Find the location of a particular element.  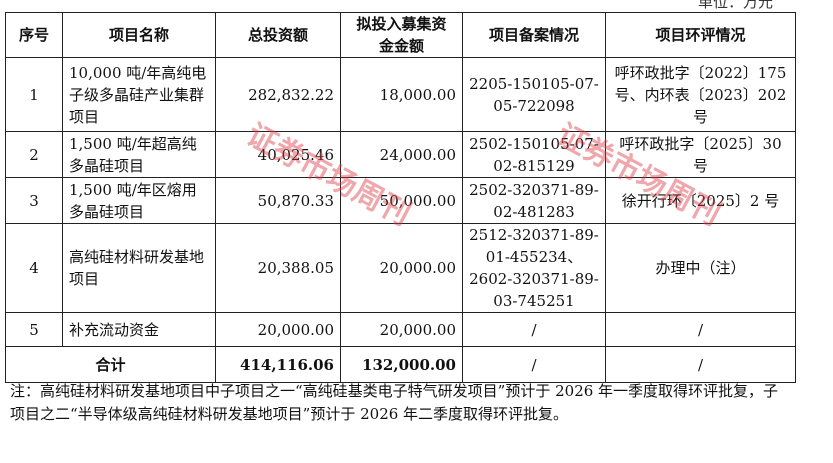

total-filing: / is located at coordinates (534, 364).